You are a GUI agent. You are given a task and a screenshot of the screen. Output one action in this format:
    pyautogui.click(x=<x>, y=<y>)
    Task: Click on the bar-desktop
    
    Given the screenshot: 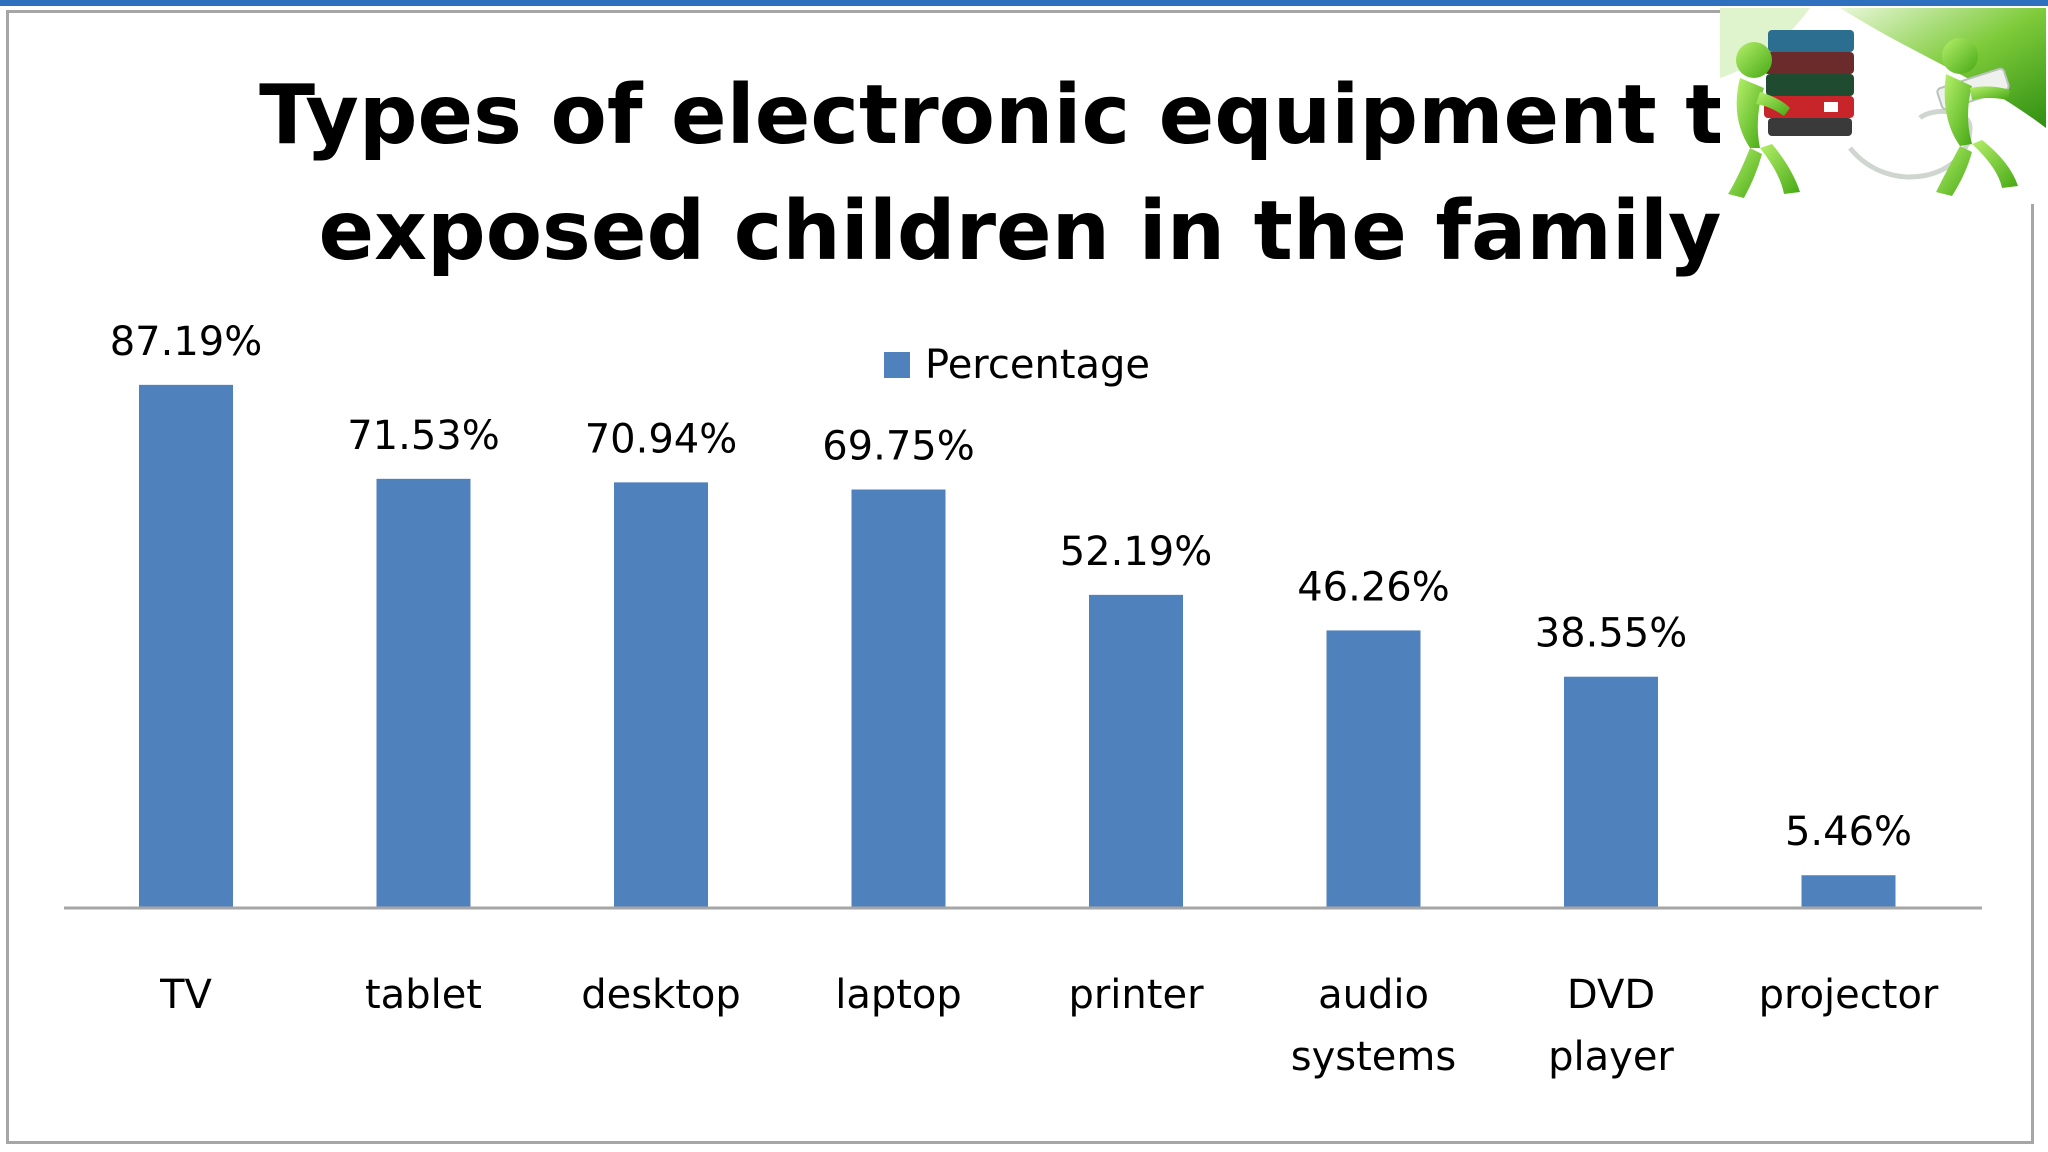 What is the action you would take?
    pyautogui.click(x=661, y=695)
    